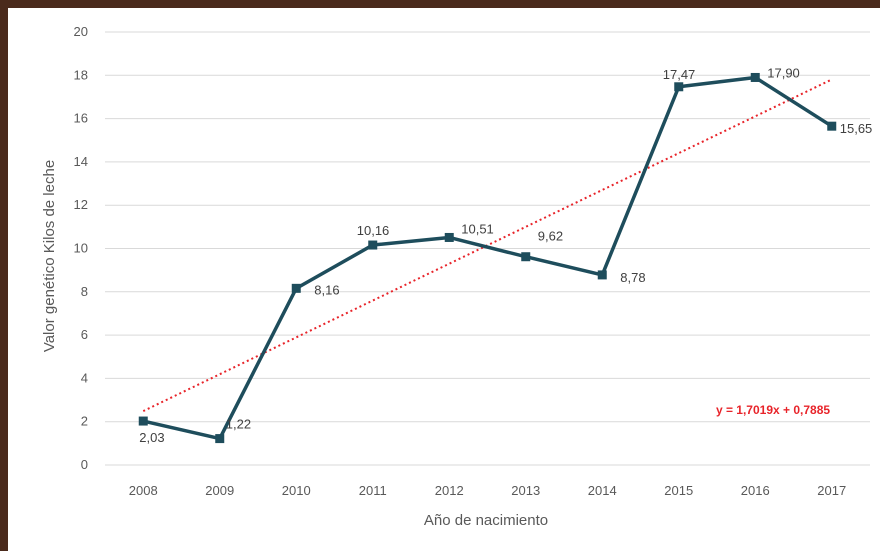 The image size is (880, 551). I want to click on y-tick-label: 10, so click(81, 248).